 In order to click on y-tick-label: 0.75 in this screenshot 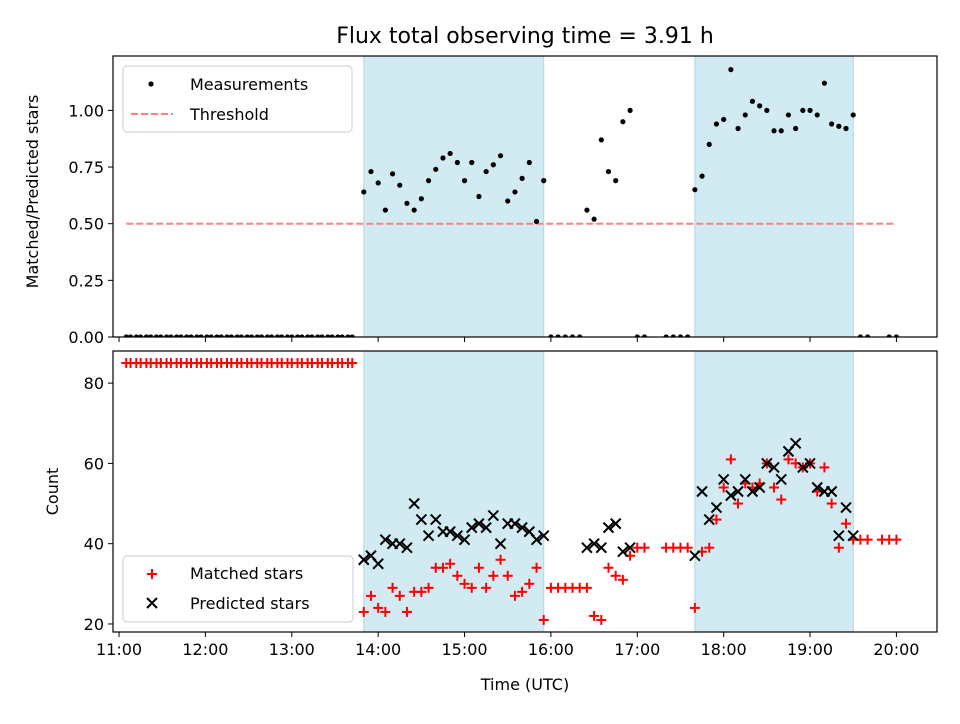, I will do `click(86, 167)`.